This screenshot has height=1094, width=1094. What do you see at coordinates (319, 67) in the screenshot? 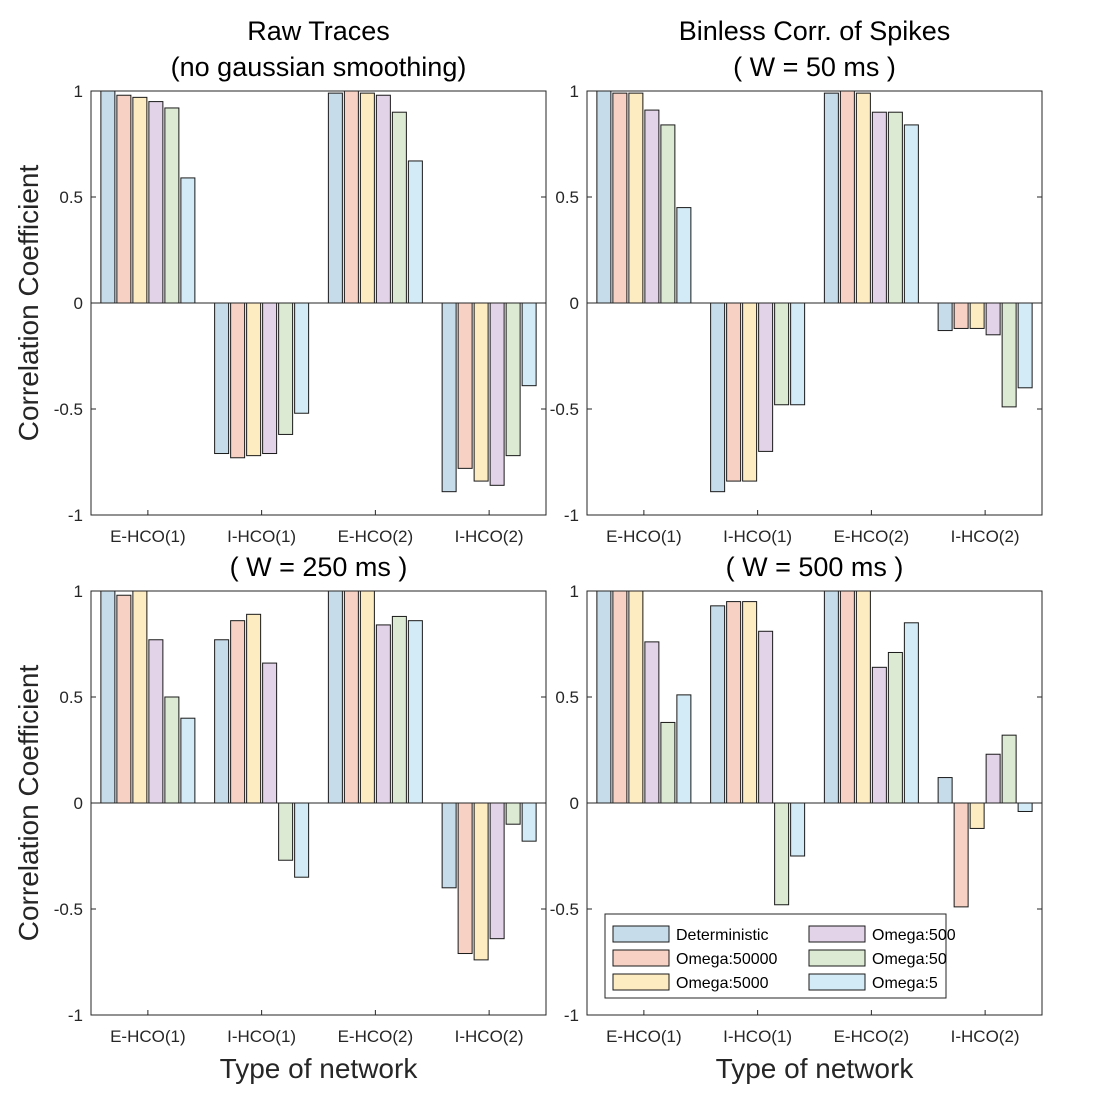
I see `chart-title: (no gaussian smoothing)` at bounding box center [319, 67].